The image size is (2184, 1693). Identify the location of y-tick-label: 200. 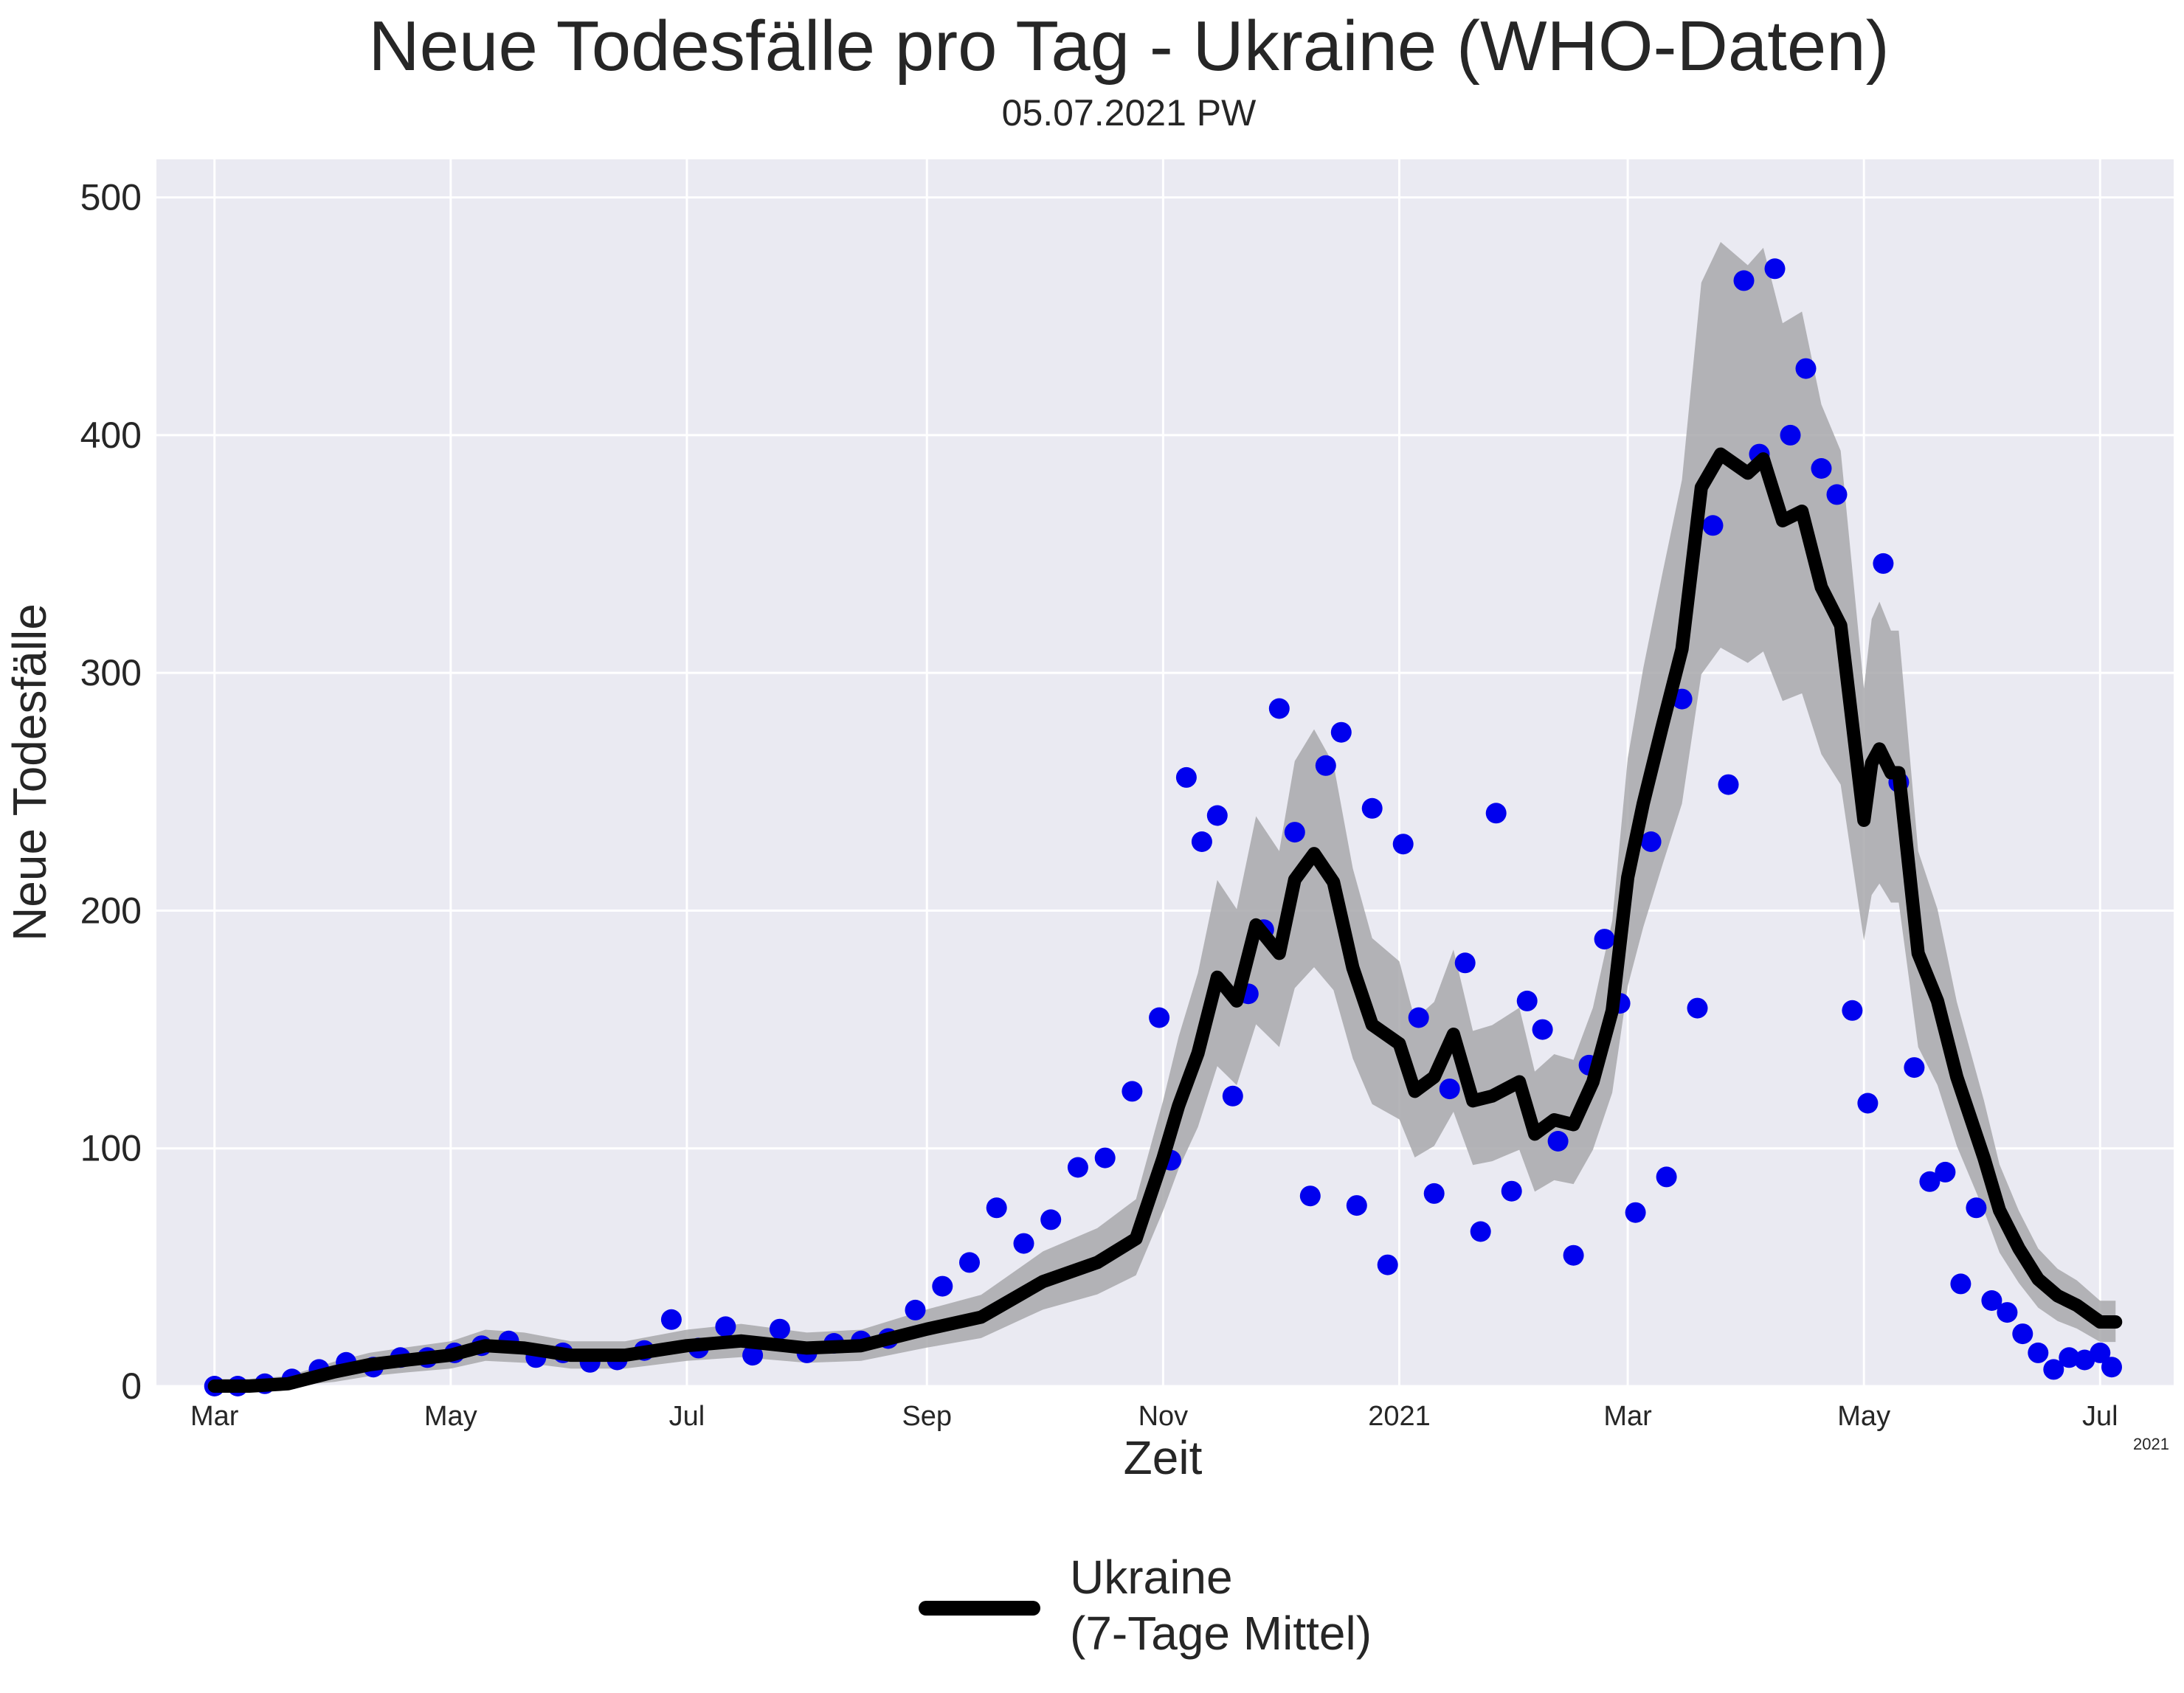
(111, 910).